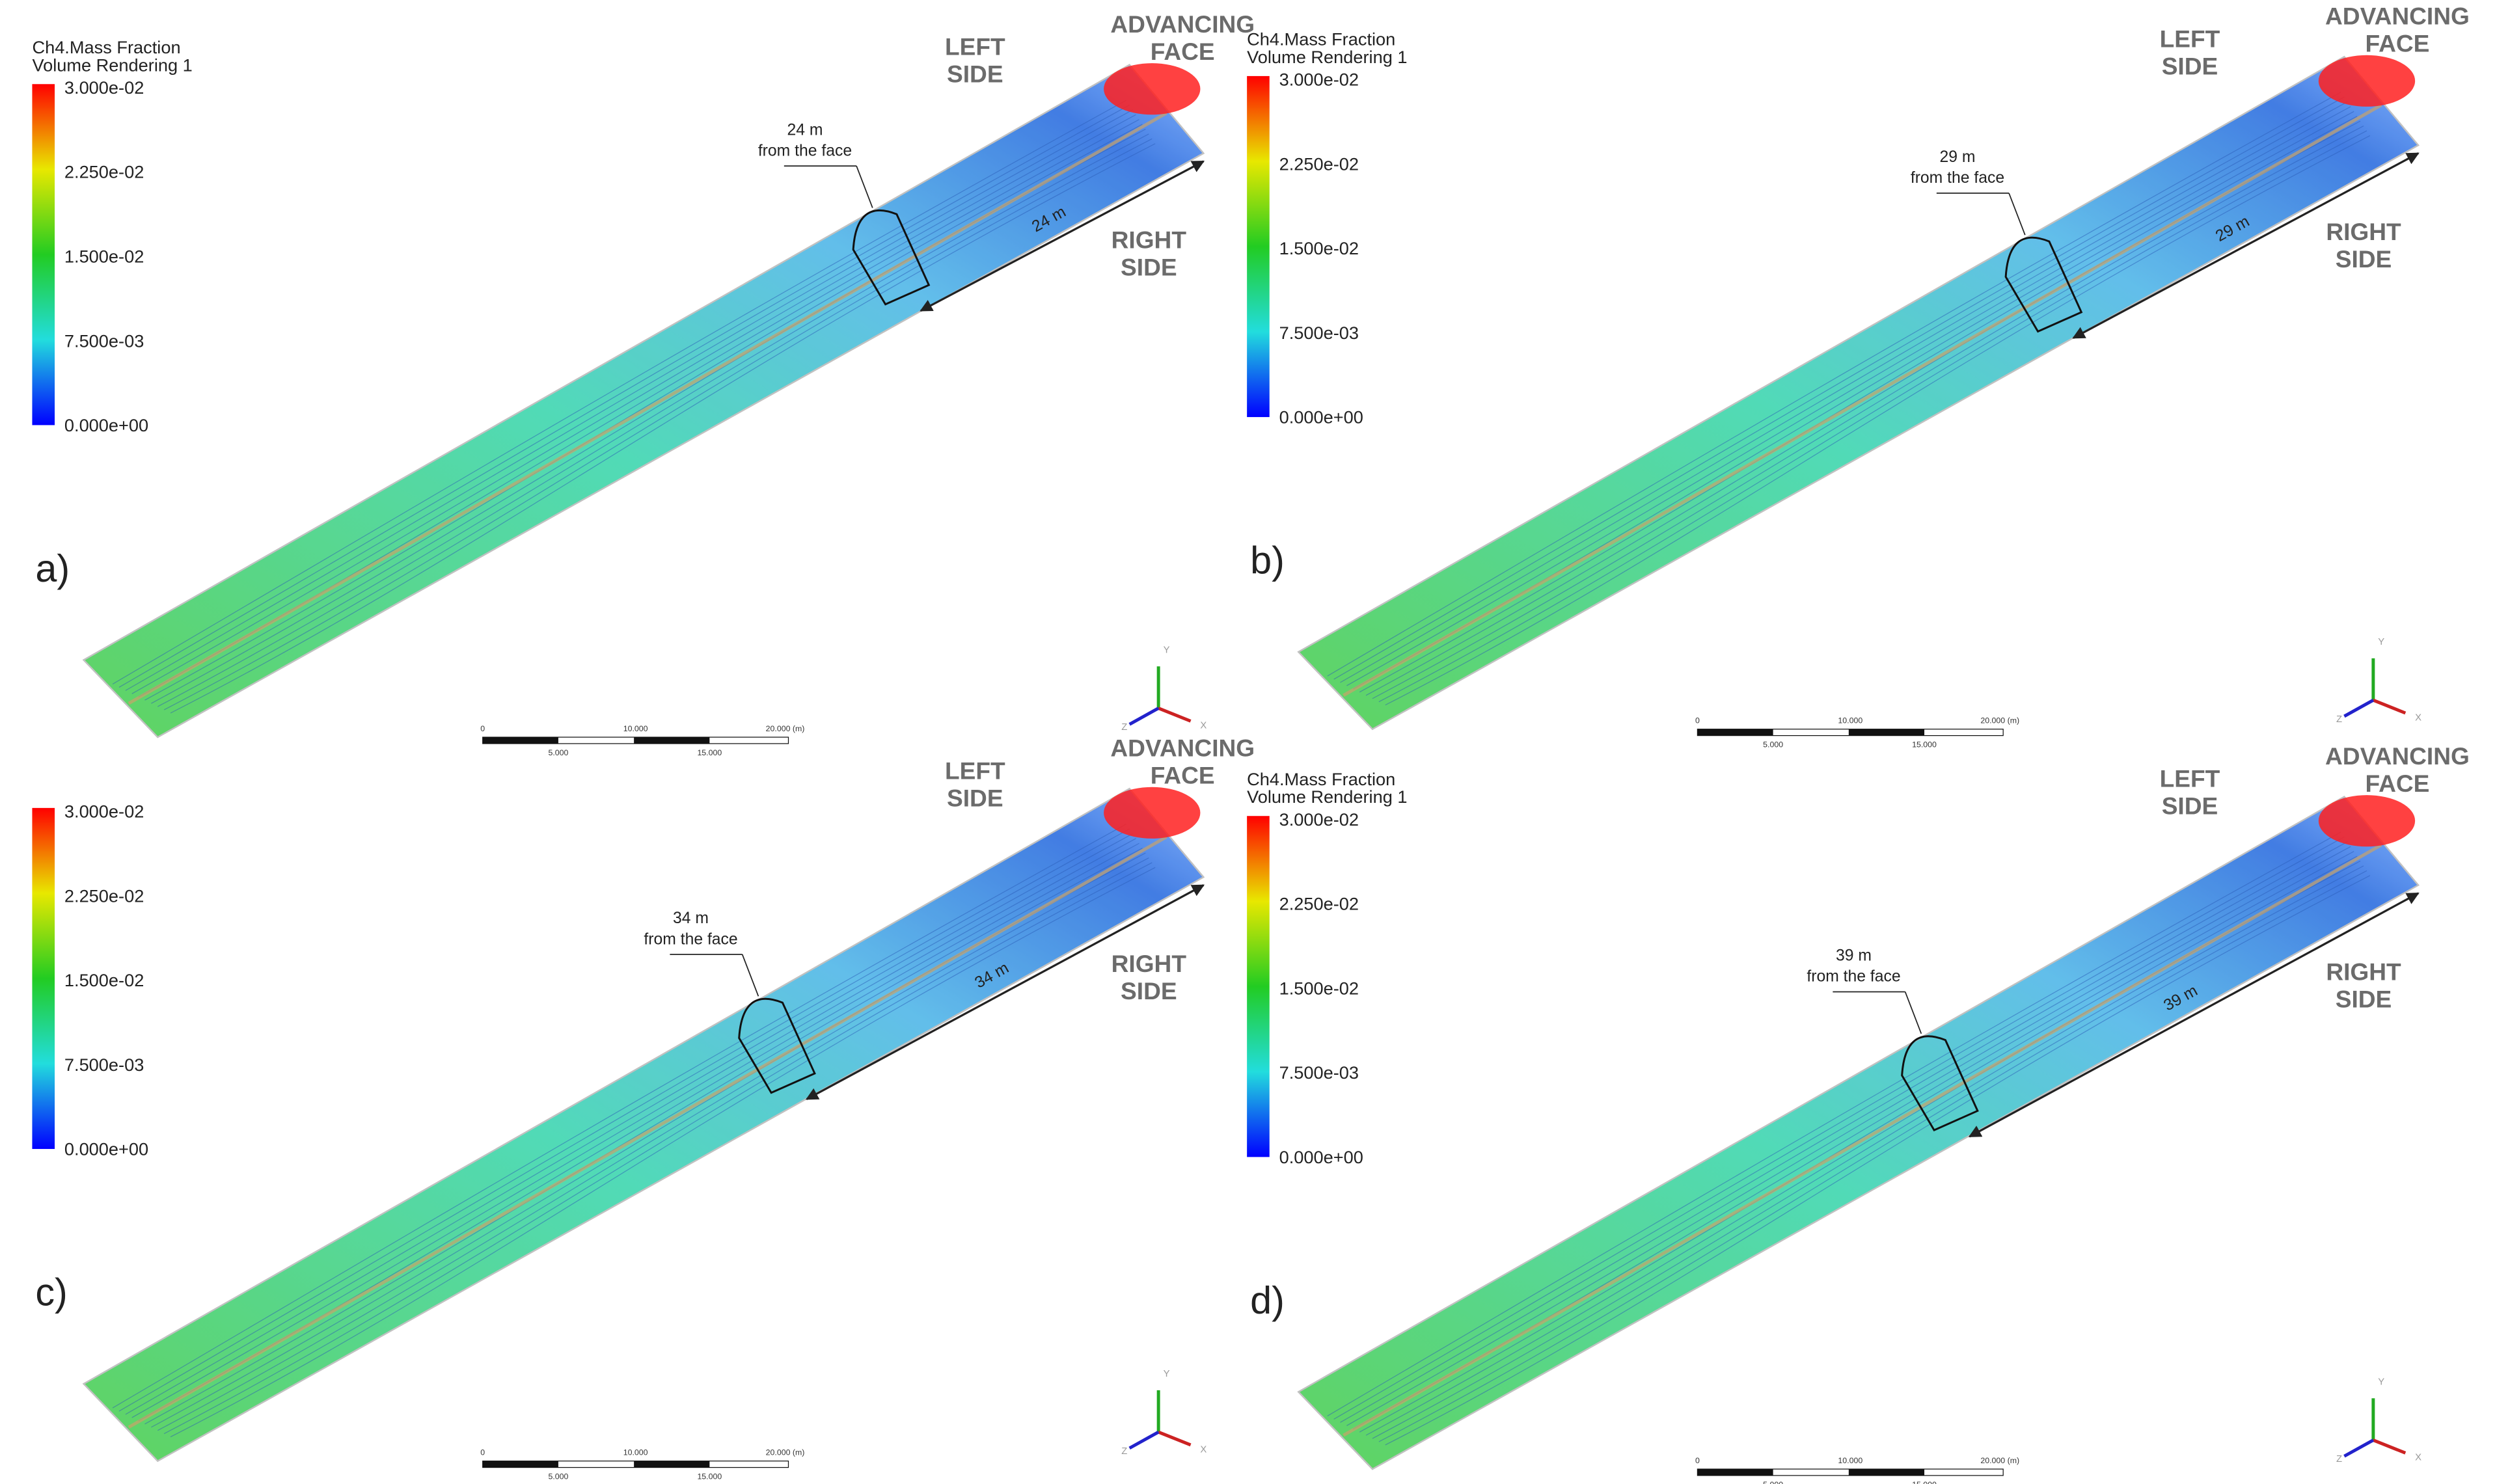 Image resolution: width=2510 pixels, height=1484 pixels. What do you see at coordinates (1854, 956) in the screenshot?
I see `distance-note: 39 m` at bounding box center [1854, 956].